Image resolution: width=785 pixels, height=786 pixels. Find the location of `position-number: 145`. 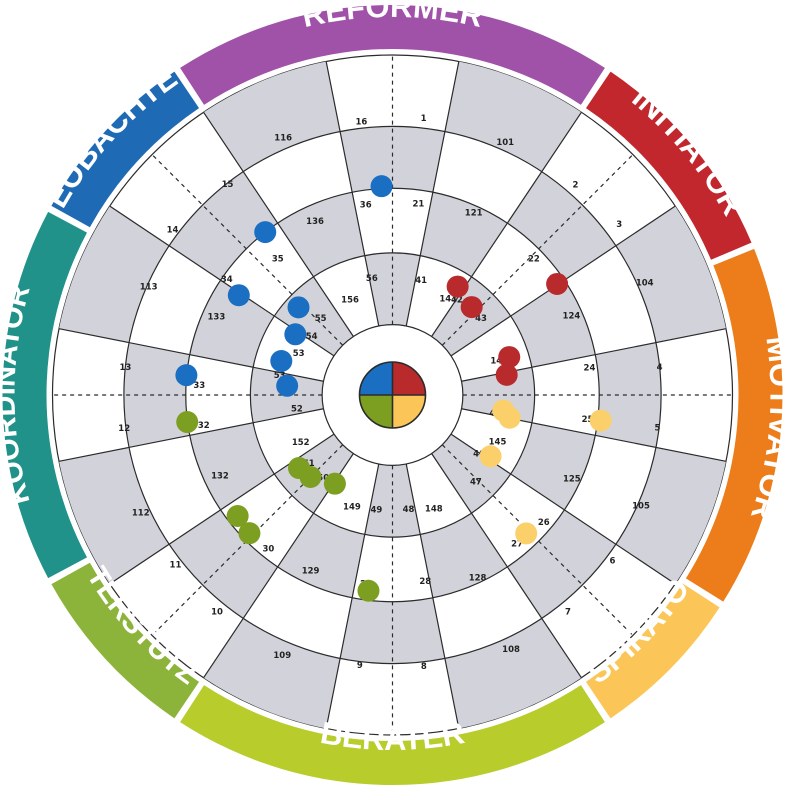

position-number: 145 is located at coordinates (498, 443).